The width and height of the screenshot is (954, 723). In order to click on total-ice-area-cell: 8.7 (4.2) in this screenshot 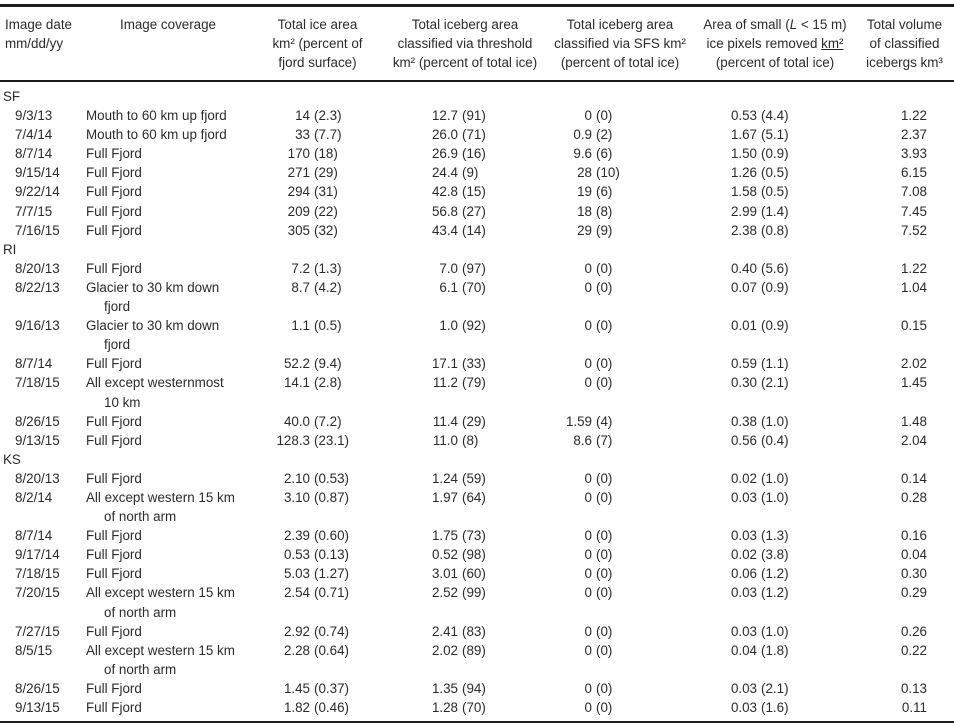, I will do `click(317, 297)`.